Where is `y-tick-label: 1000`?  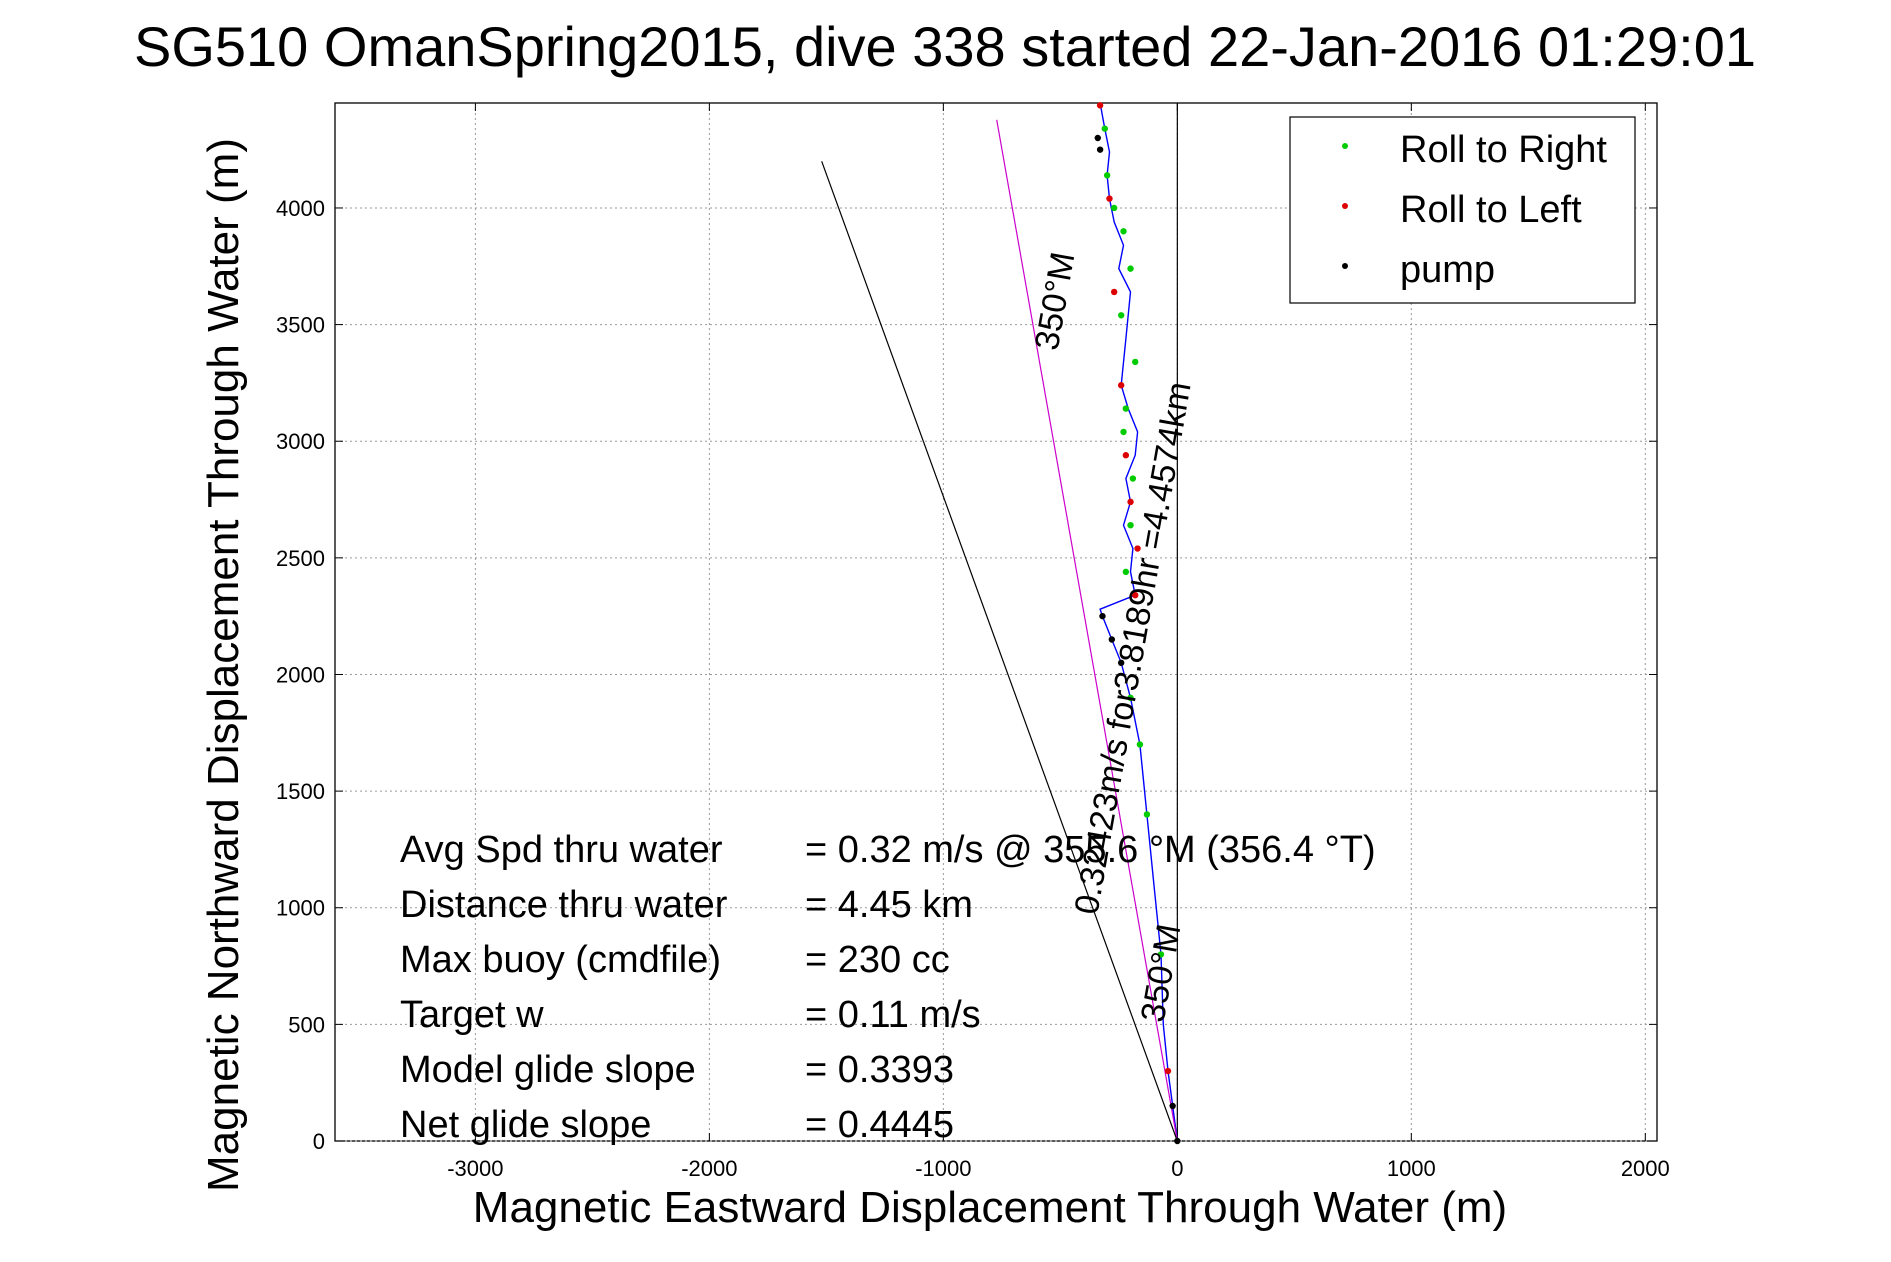 y-tick-label: 1000 is located at coordinates (300, 908).